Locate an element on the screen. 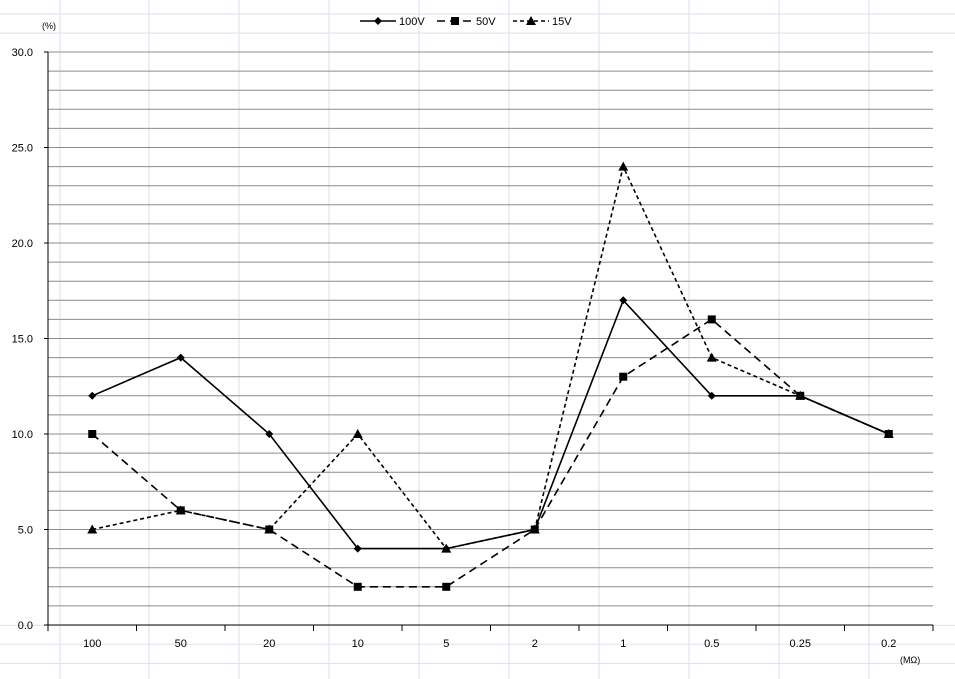 The width and height of the screenshot is (955, 679). x-tick-label: 50 is located at coordinates (181, 644).